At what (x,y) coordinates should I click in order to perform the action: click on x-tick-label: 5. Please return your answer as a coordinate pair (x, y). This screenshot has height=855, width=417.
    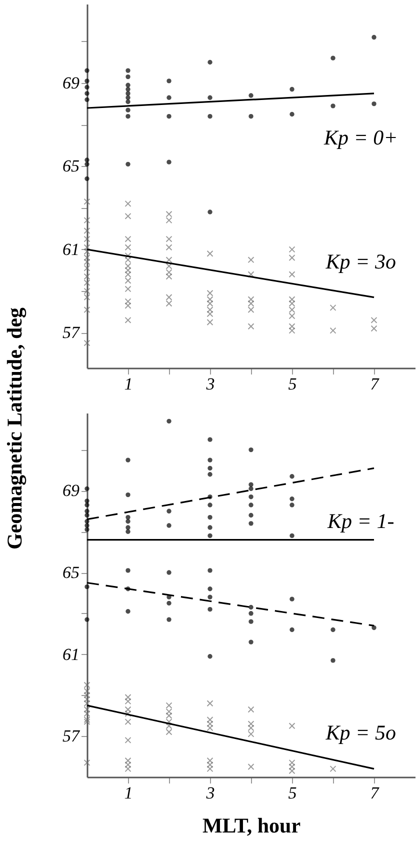
    Looking at the image, I should click on (292, 793).